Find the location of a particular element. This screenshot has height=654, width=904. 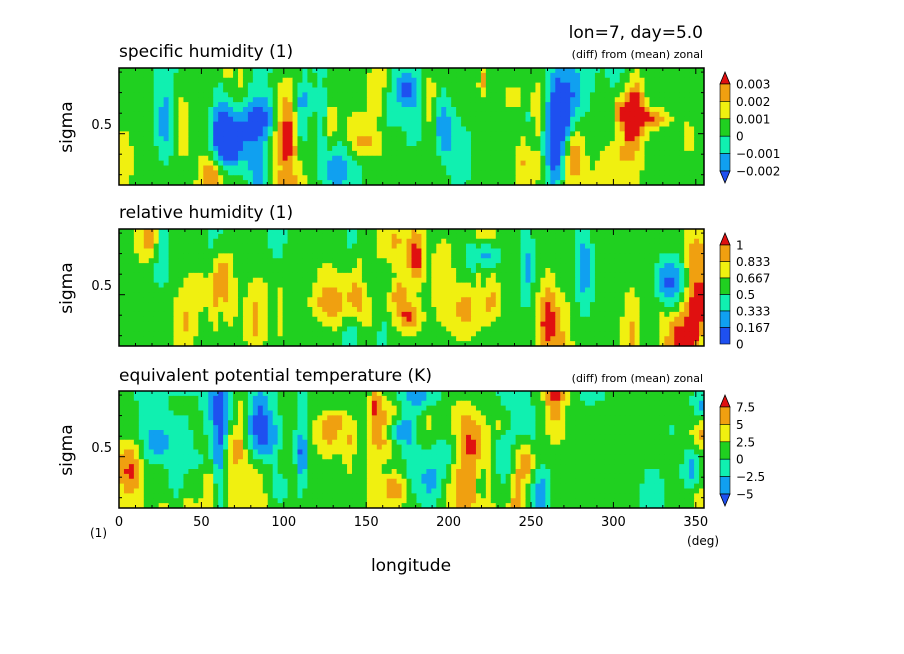

panel-3-ytick-label: 0.5 is located at coordinates (101, 448).